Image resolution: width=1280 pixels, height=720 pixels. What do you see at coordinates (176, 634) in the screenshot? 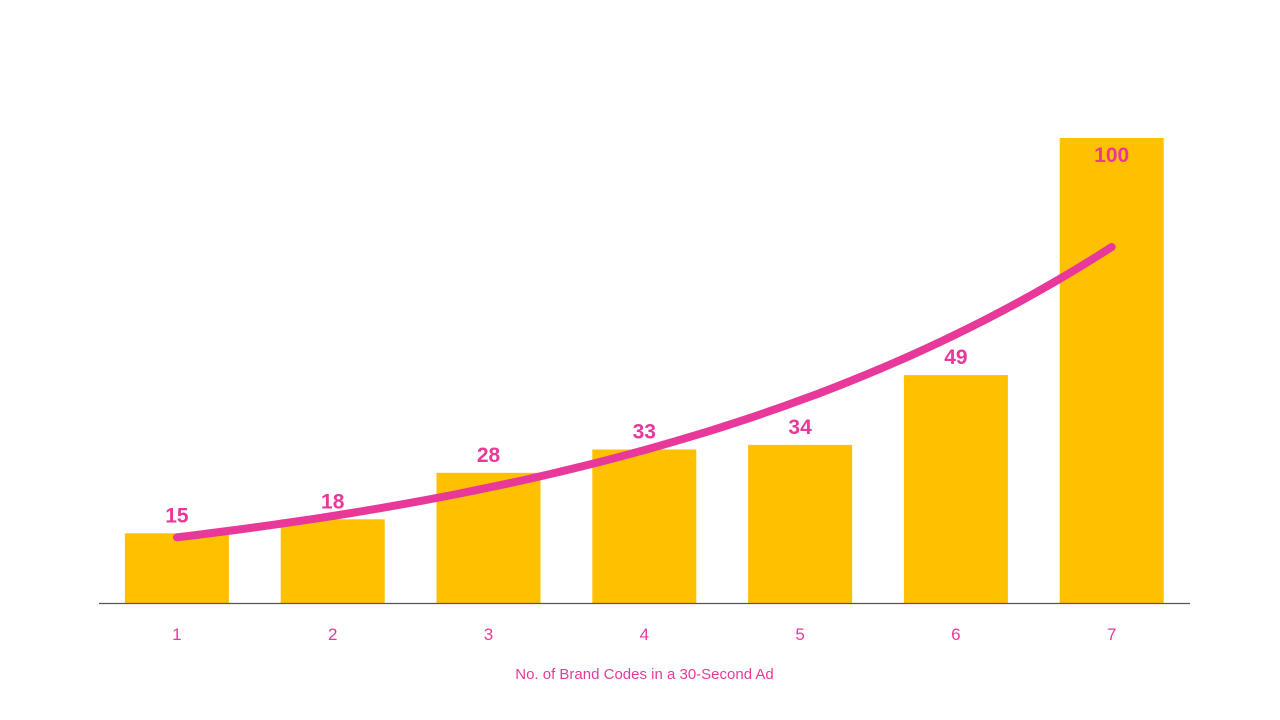
I see `x-tick-label-1: 1` at bounding box center [176, 634].